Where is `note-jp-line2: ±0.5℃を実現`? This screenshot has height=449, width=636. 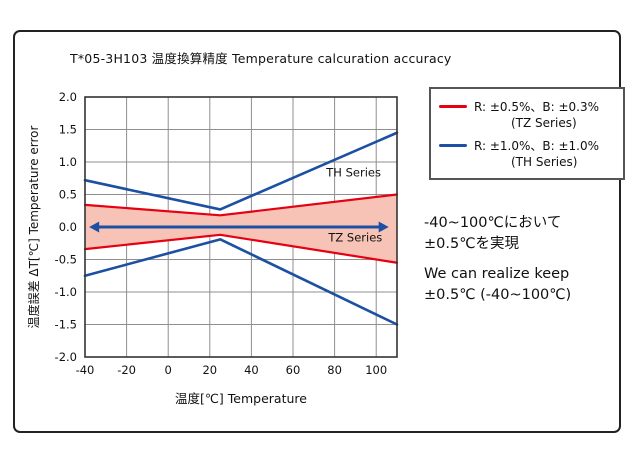 note-jp-line2: ±0.5℃を実現 is located at coordinates (471, 244).